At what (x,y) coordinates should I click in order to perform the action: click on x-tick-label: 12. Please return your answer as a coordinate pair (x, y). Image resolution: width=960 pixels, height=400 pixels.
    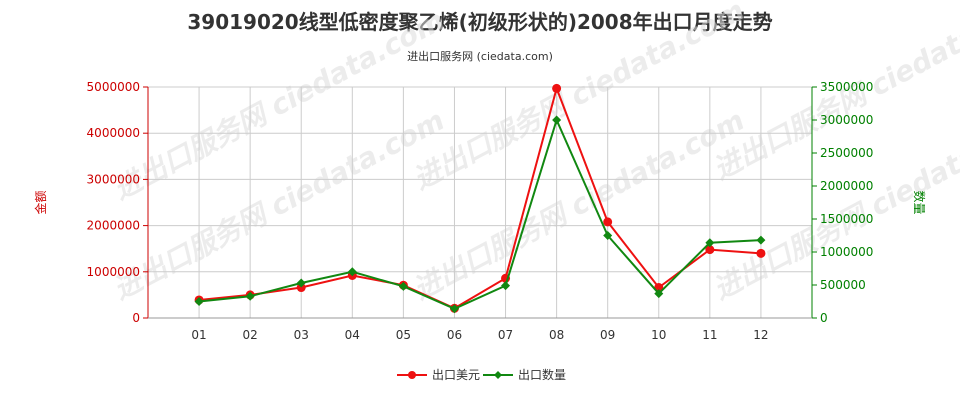
    Looking at the image, I should click on (760, 335).